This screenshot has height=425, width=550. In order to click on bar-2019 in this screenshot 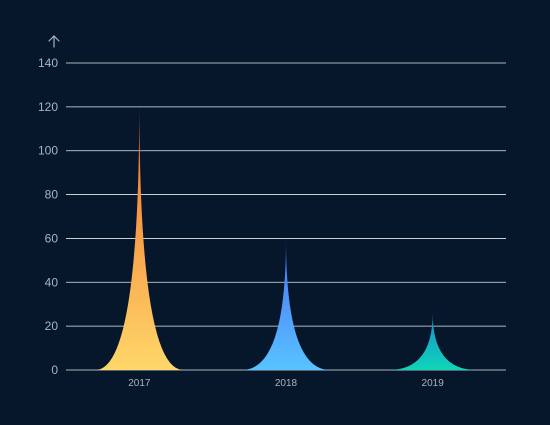, I will do `click(432, 341)`.